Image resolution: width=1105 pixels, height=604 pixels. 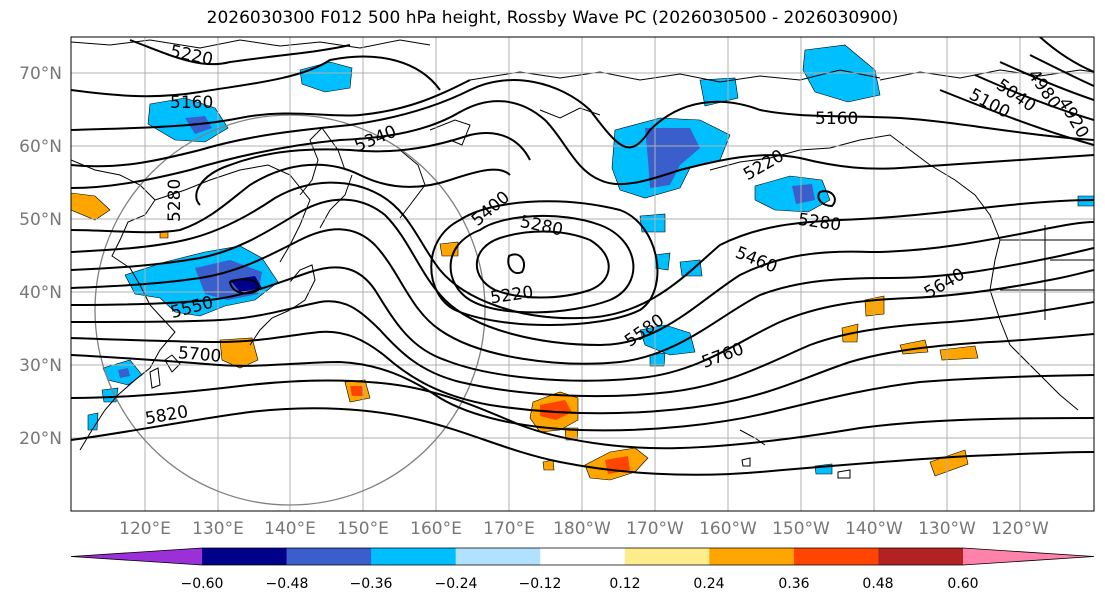 What do you see at coordinates (40, 439) in the screenshot?
I see `lat-label: 20°N` at bounding box center [40, 439].